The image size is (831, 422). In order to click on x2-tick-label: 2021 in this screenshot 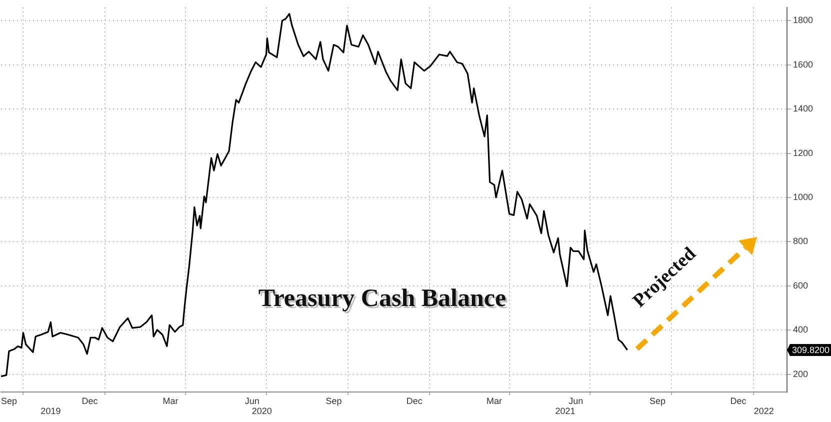, I will do `click(565, 411)`.